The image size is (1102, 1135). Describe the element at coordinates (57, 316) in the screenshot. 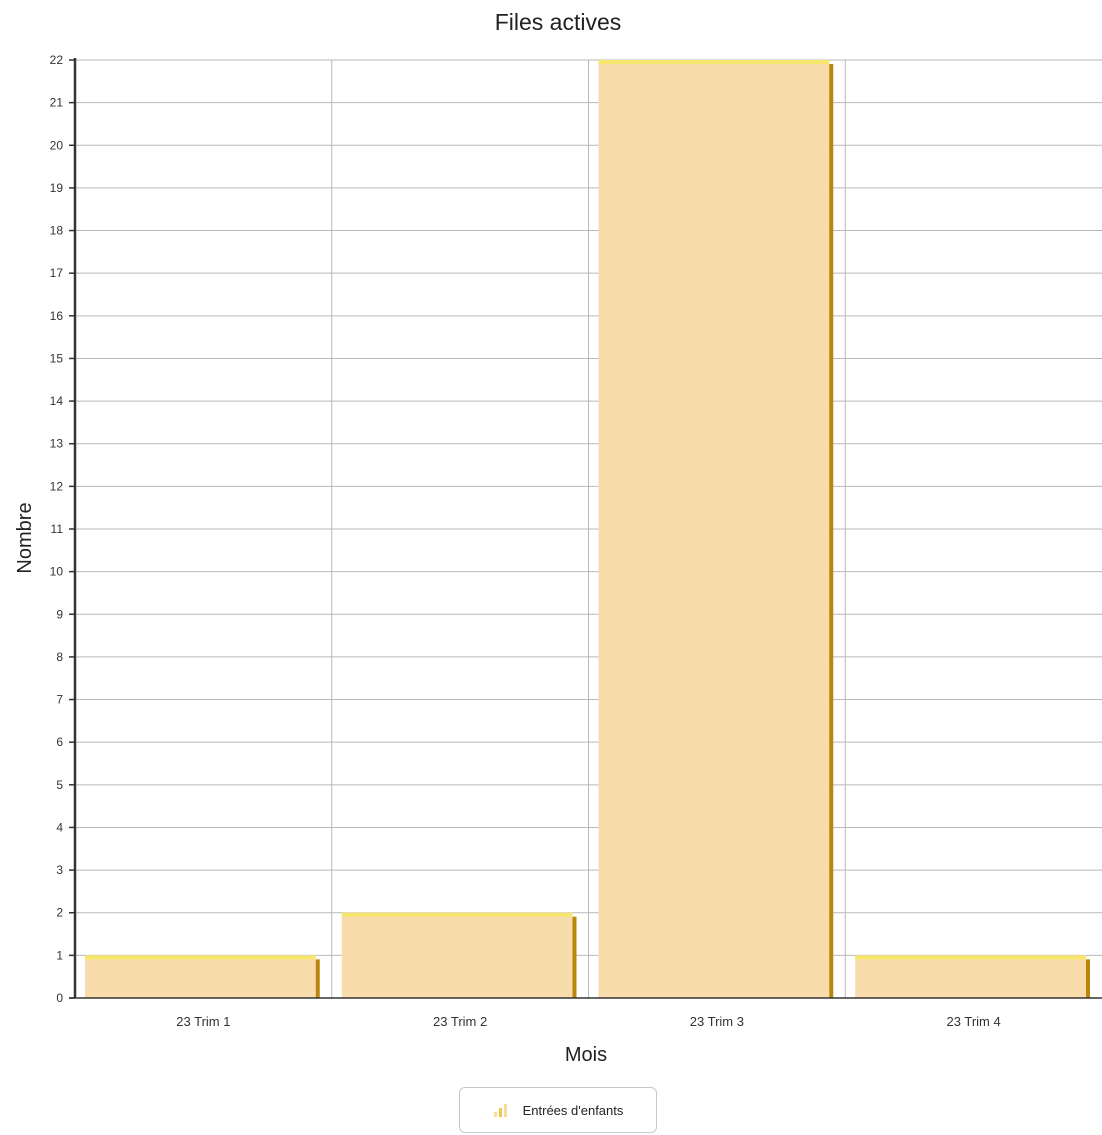

I see `y-tick-label: 16` at that location.